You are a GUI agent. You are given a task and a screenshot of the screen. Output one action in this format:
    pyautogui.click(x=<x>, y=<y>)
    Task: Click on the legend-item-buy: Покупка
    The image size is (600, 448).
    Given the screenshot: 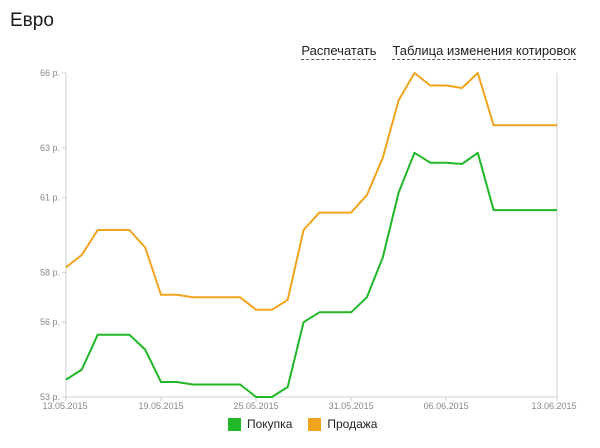 What is the action you would take?
    pyautogui.click(x=260, y=424)
    